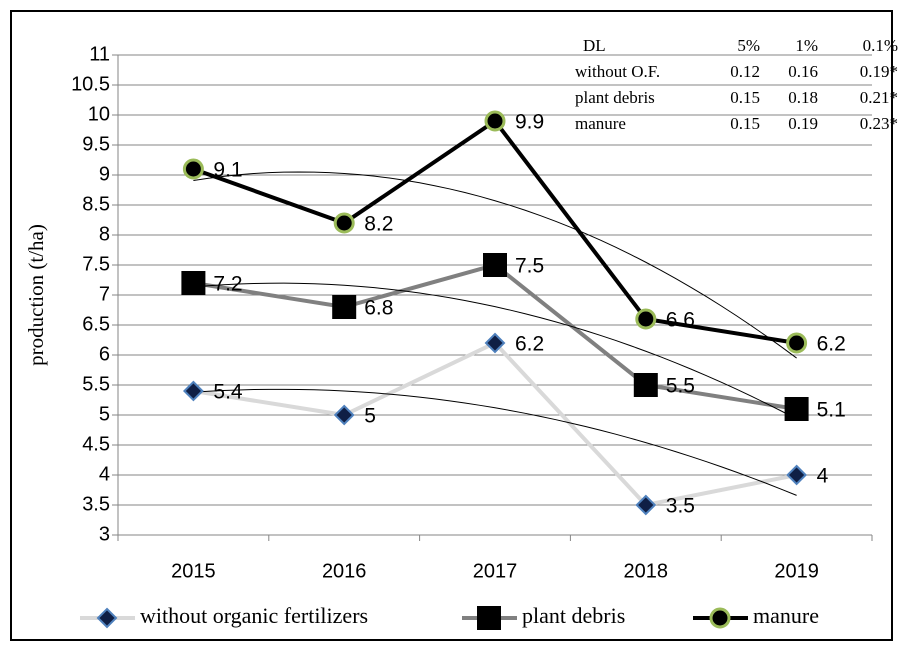  Describe the element at coordinates (96, 144) in the screenshot. I see `y-tick-label: 9.5` at that location.